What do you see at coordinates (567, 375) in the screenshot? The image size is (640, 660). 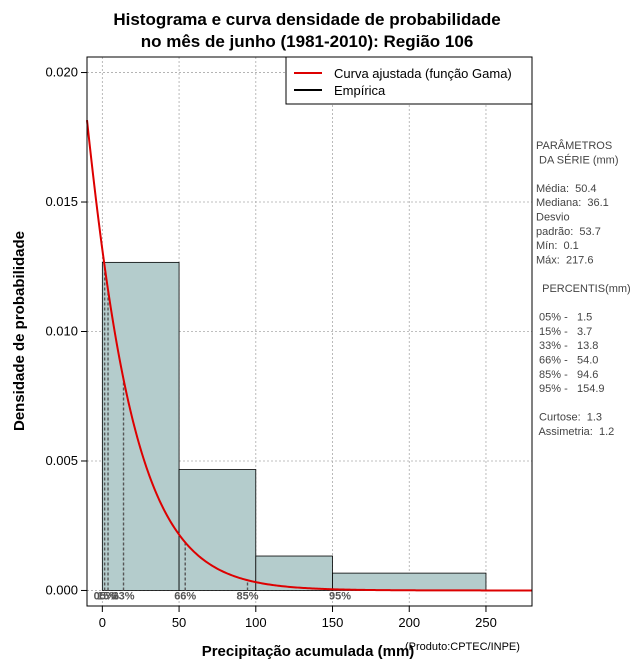 I see `side-panel-line-16: 85% - 94.6` at bounding box center [567, 375].